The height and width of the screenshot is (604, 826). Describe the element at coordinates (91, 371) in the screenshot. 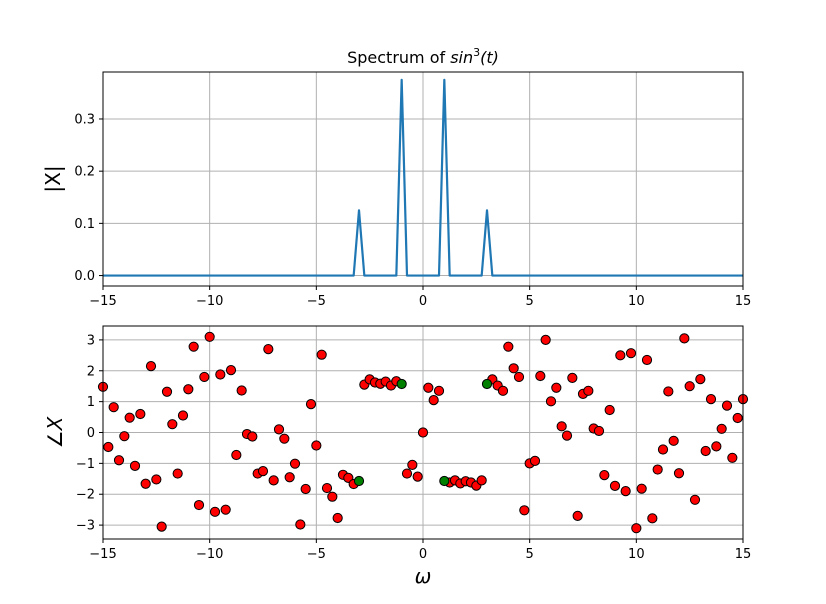

I see `y-tick-label: 2` at that location.